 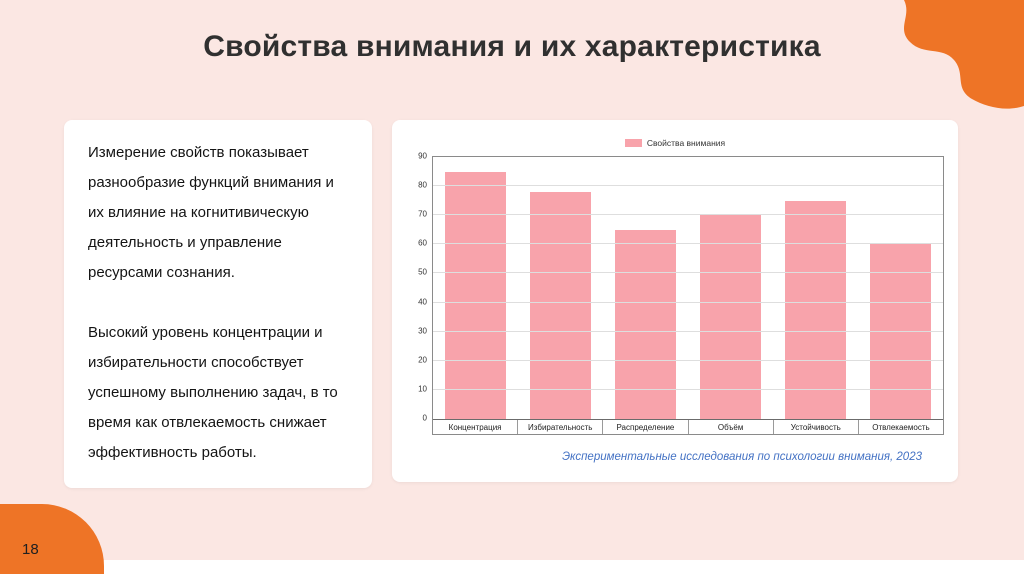 I want to click on legend-swatch, so click(x=633, y=143).